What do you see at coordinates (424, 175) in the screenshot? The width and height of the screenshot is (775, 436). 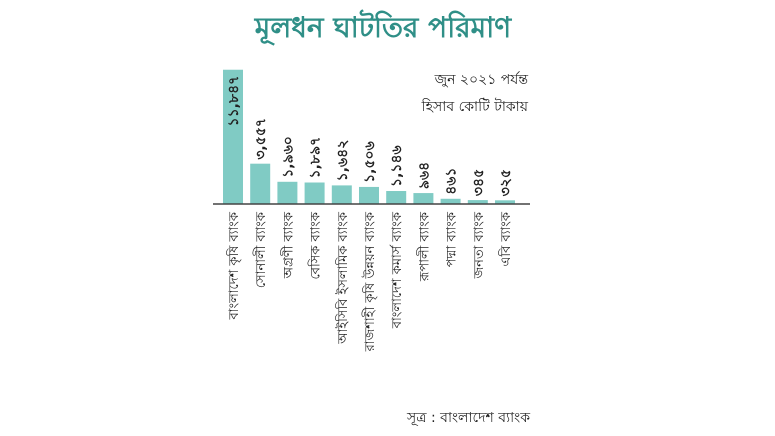 I see `value-label: ৯৬৪` at bounding box center [424, 175].